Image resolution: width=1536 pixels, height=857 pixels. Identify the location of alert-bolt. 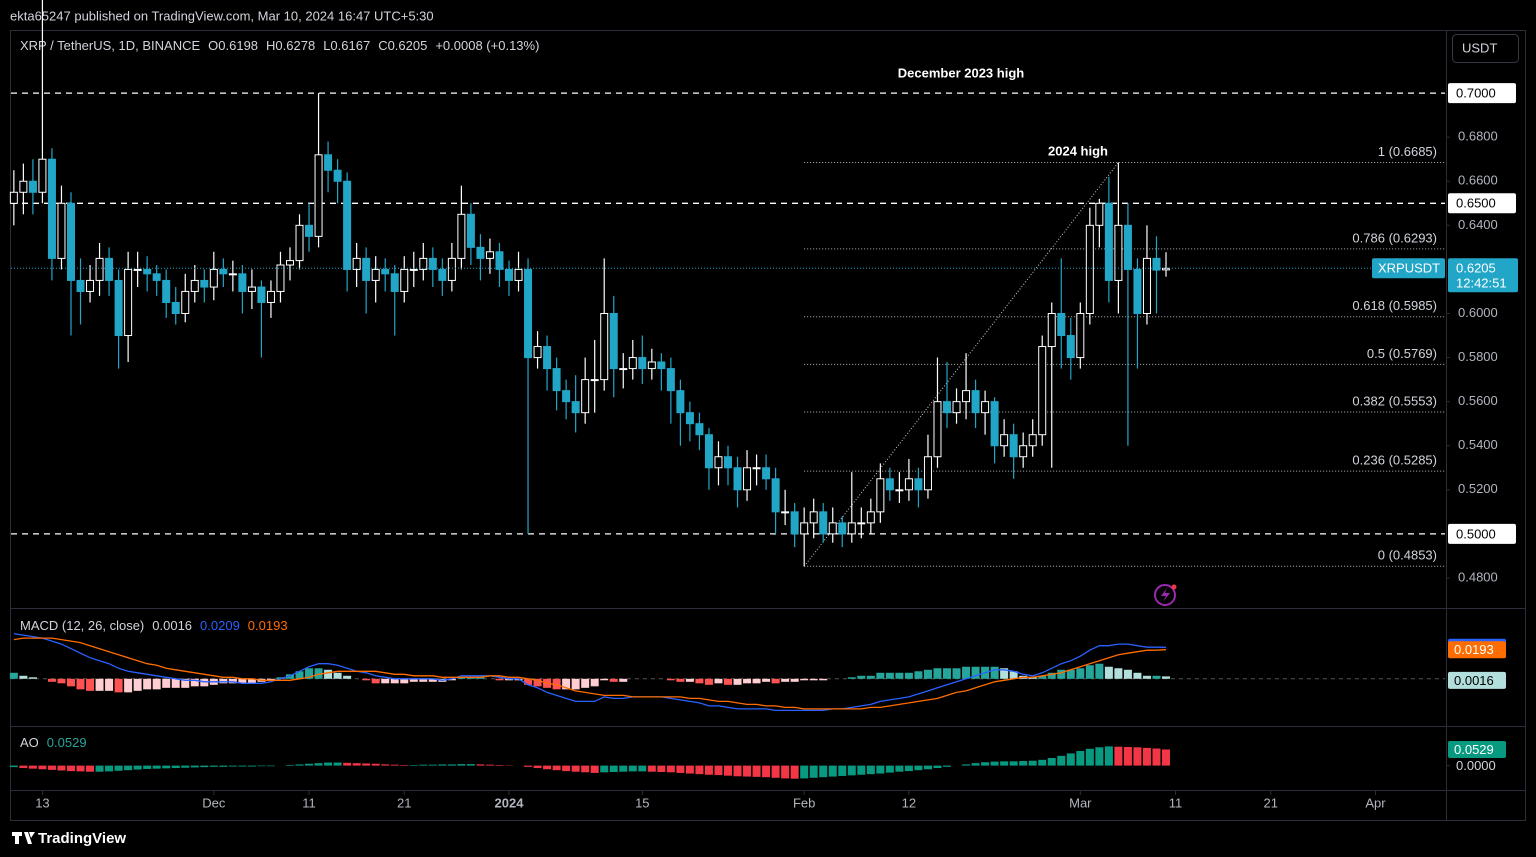
(1165, 595).